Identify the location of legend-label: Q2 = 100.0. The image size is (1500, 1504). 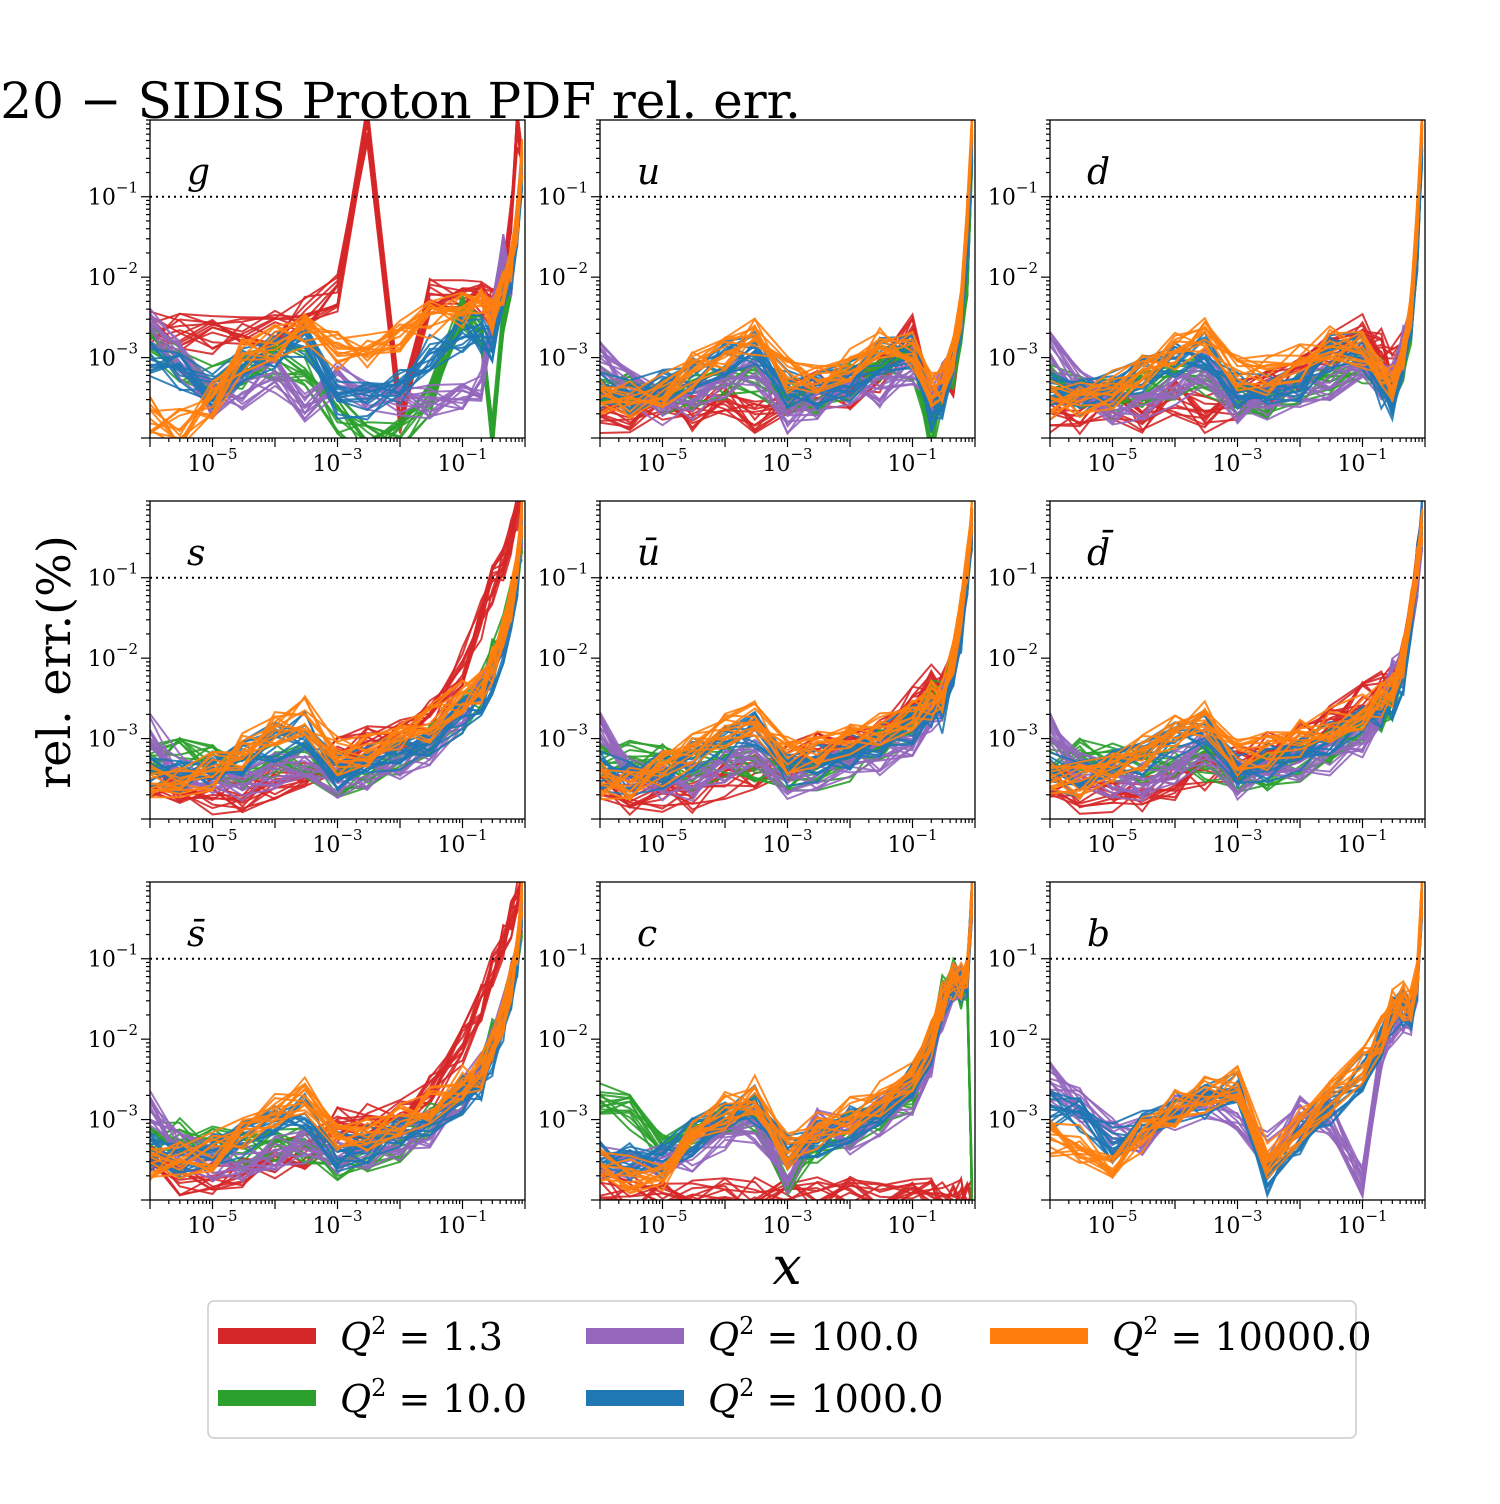
(813, 1335).